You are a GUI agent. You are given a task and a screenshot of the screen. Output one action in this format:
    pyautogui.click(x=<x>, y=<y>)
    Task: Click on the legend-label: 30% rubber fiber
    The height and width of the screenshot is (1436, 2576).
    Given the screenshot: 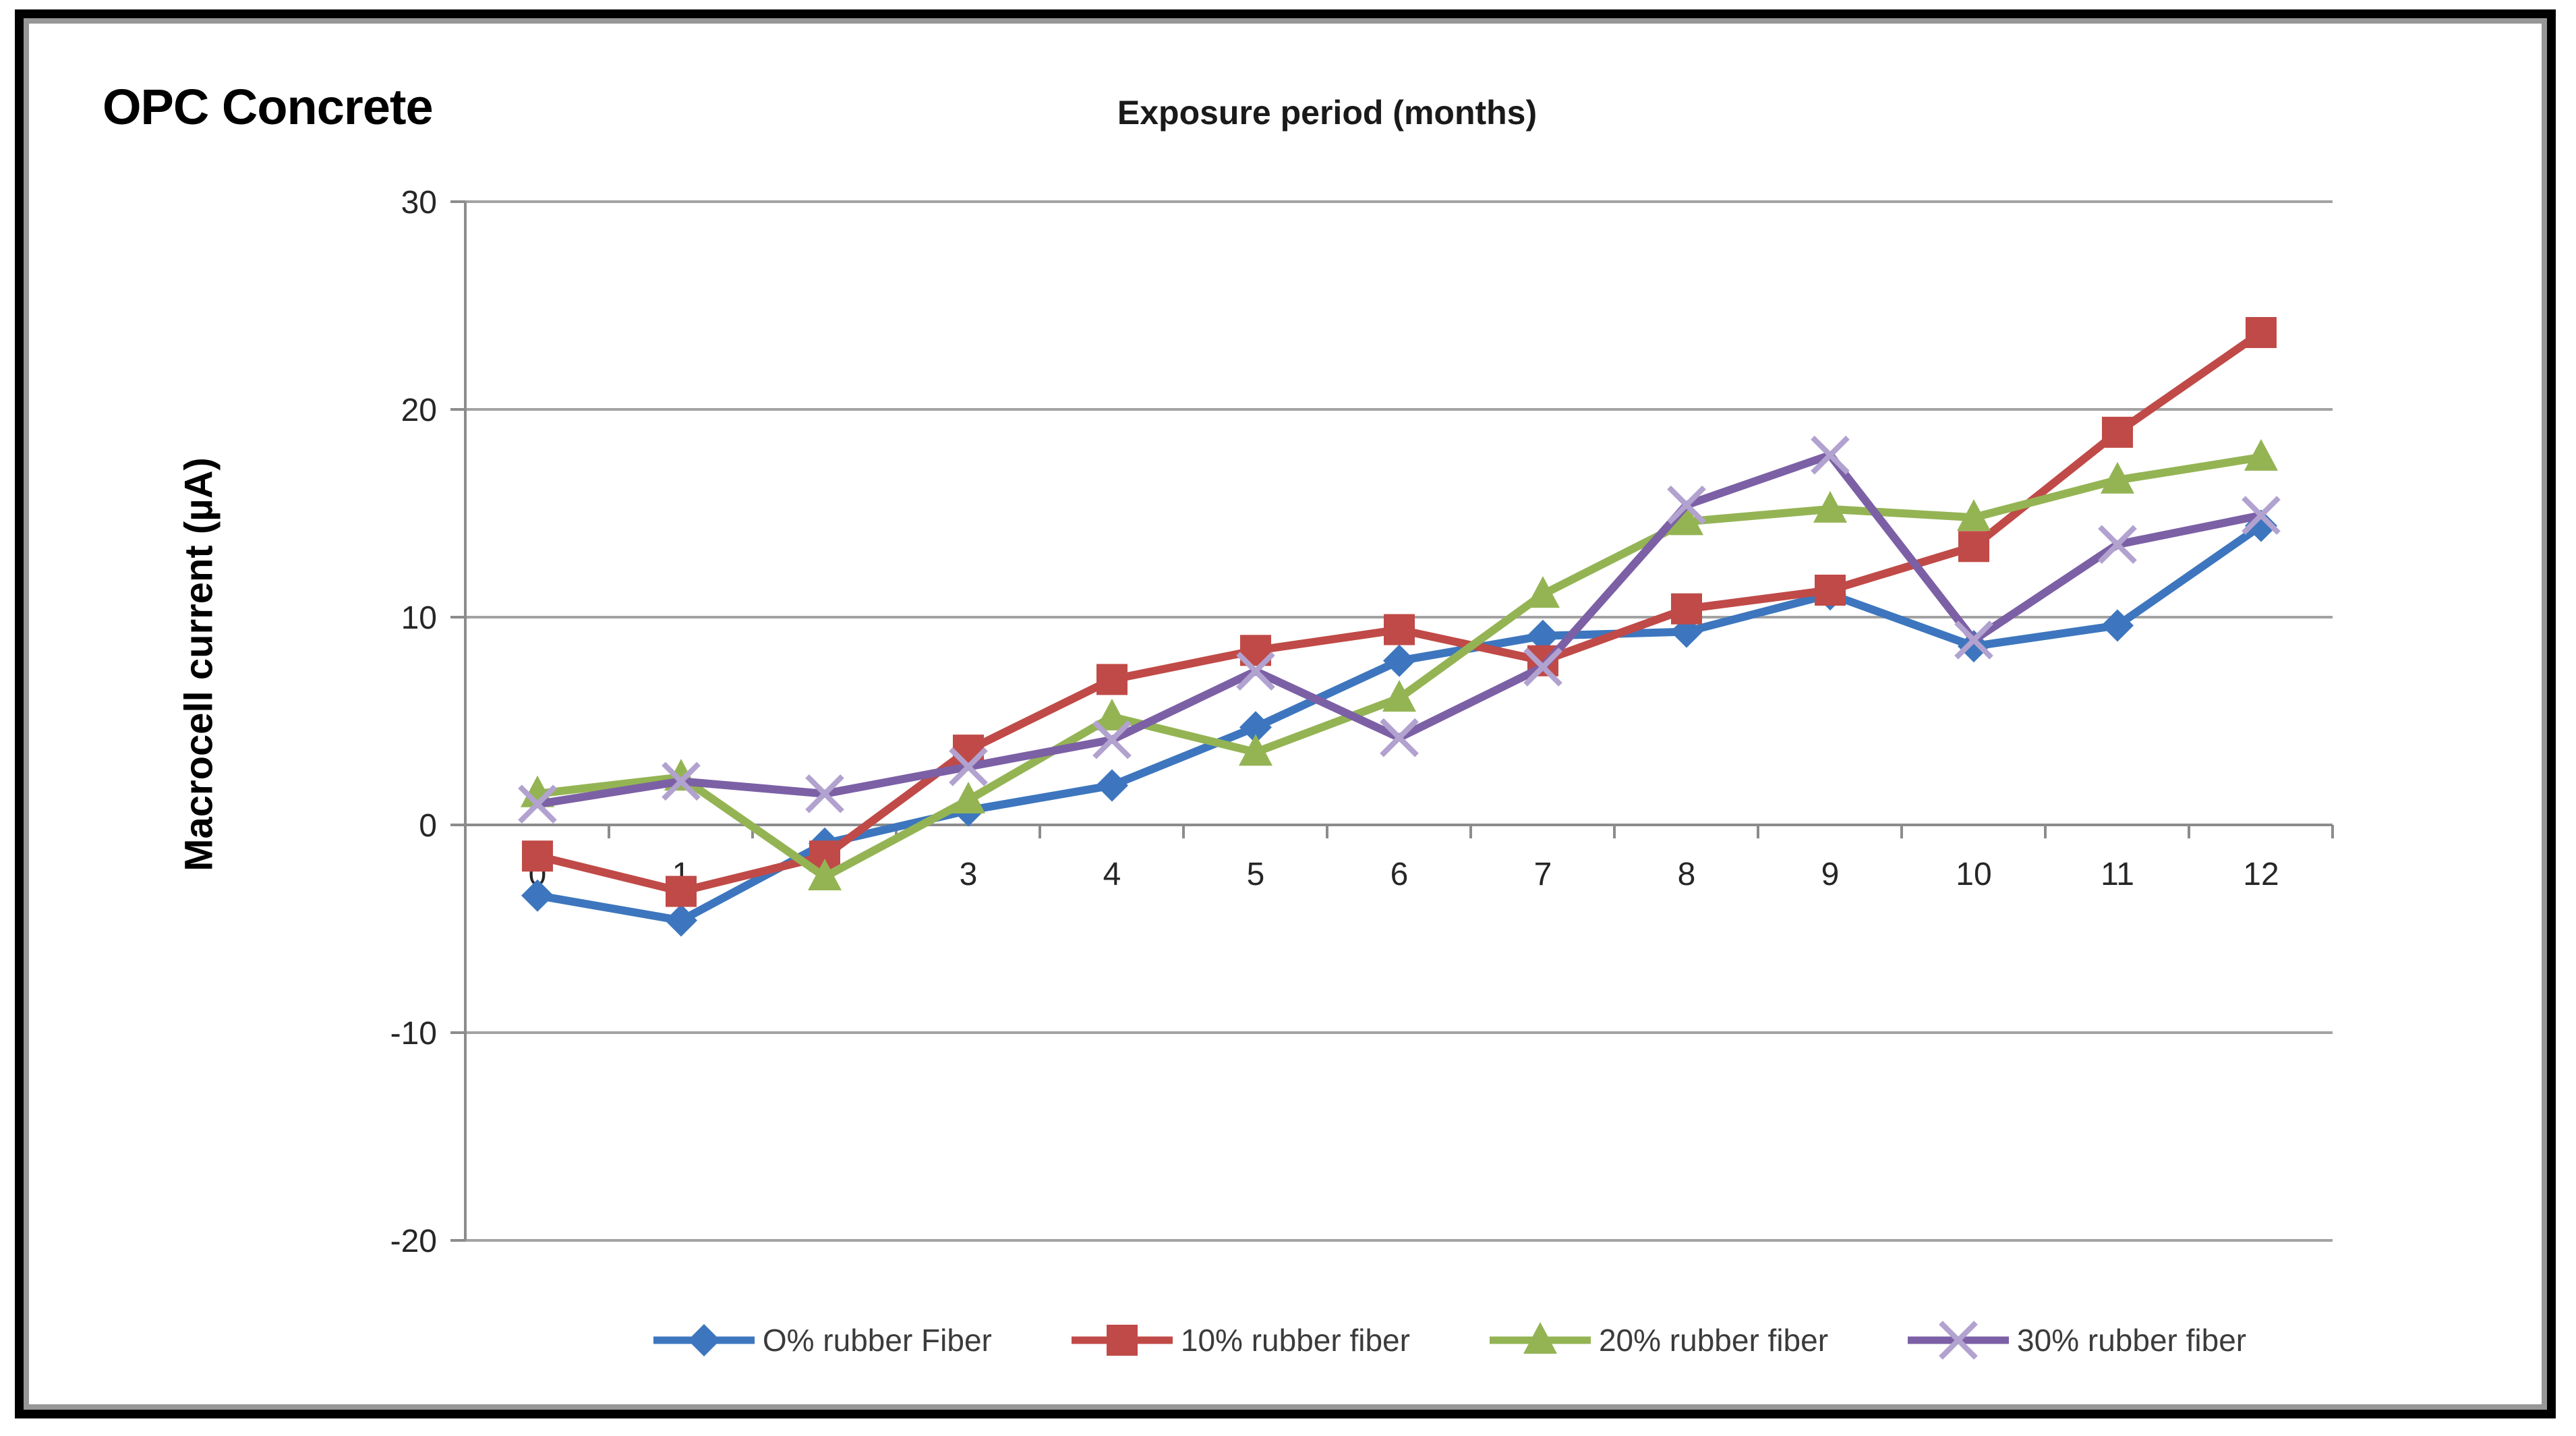 What is the action you would take?
    pyautogui.click(x=2132, y=1340)
    